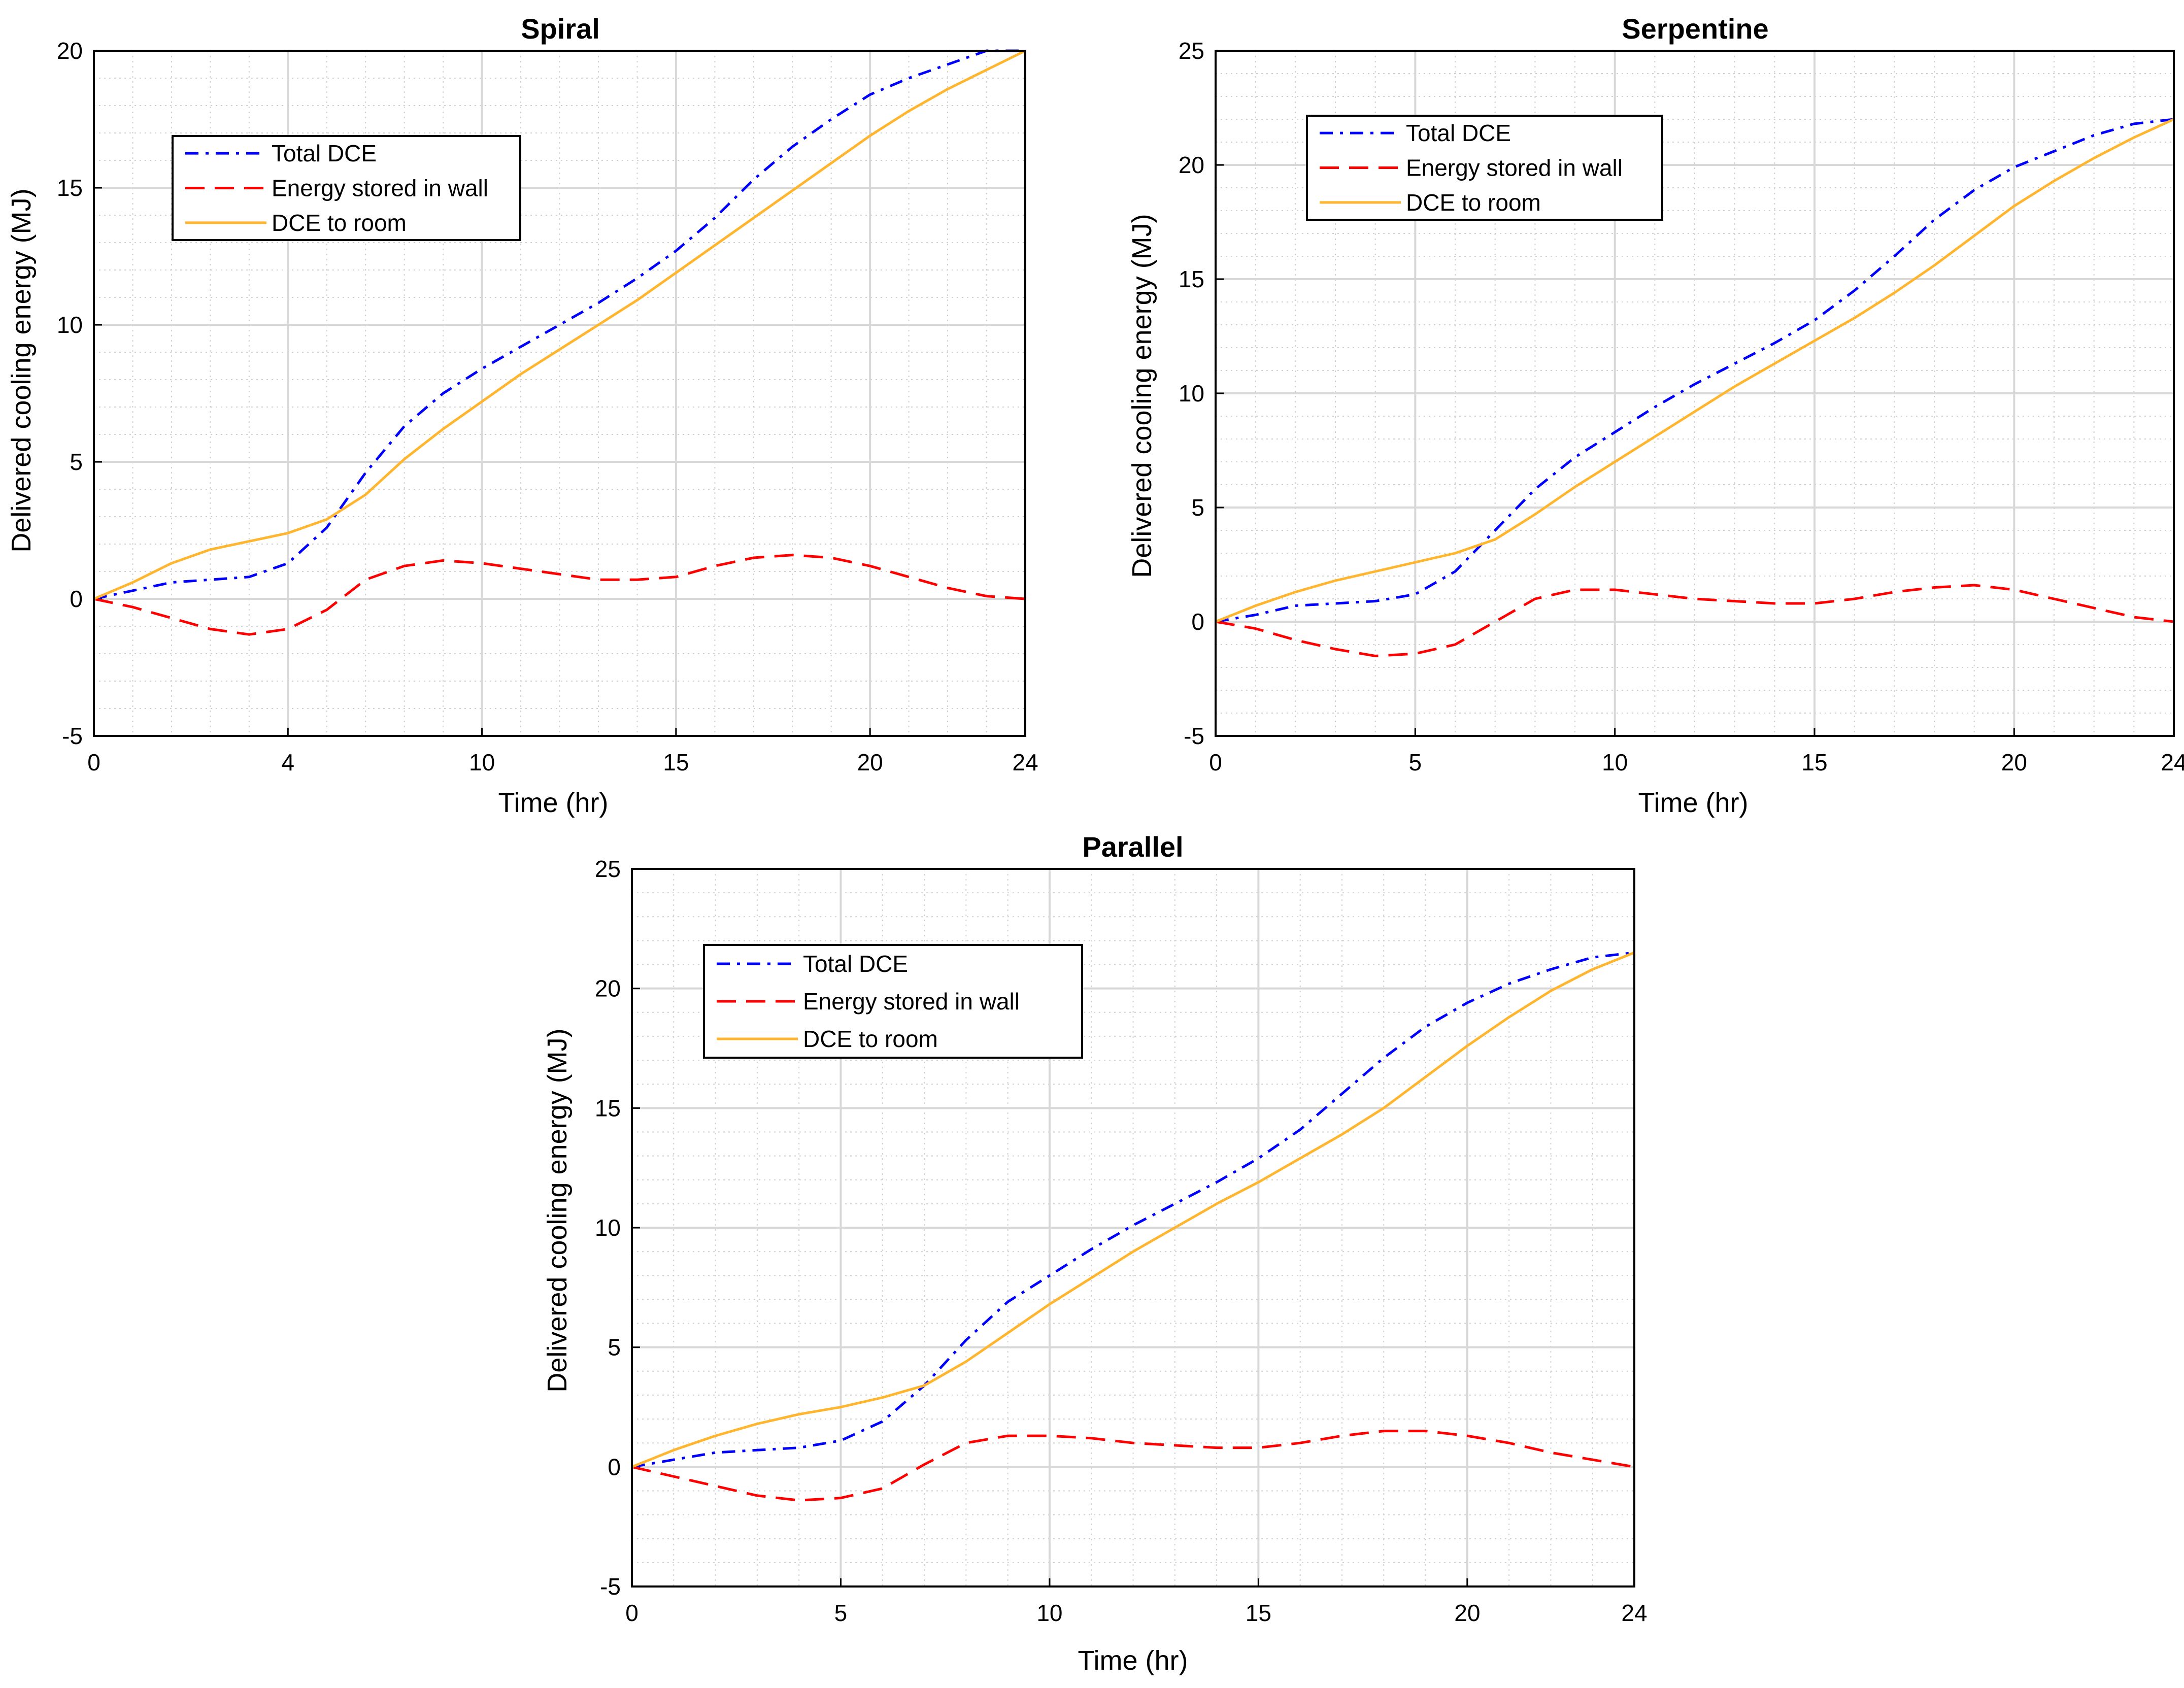 This screenshot has height=1688, width=2184. I want to click on chart-title: Parallel, so click(1133, 847).